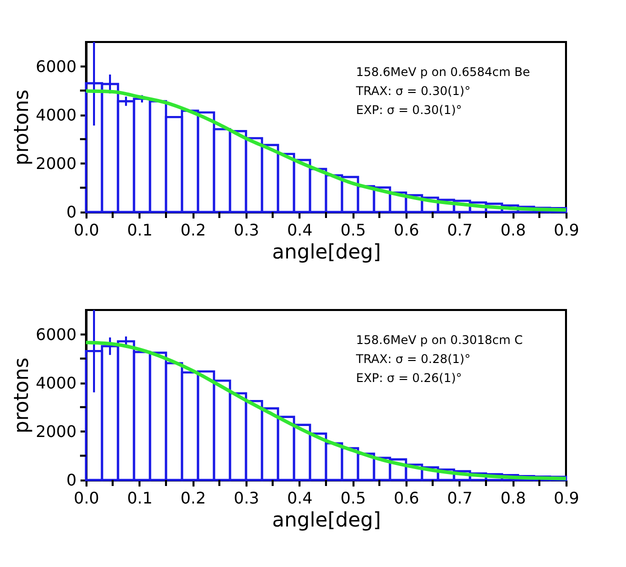  What do you see at coordinates (409, 378) in the screenshot?
I see `annotation: EXP: σ = 0.26(1)°` at bounding box center [409, 378].